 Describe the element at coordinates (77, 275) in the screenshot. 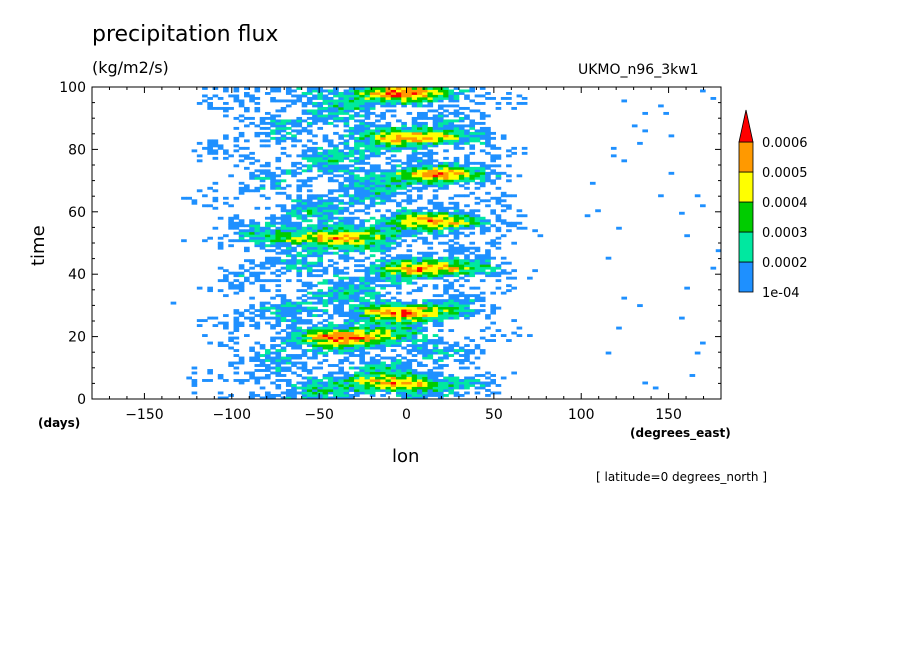

I see `y-tick-label: 40` at that location.